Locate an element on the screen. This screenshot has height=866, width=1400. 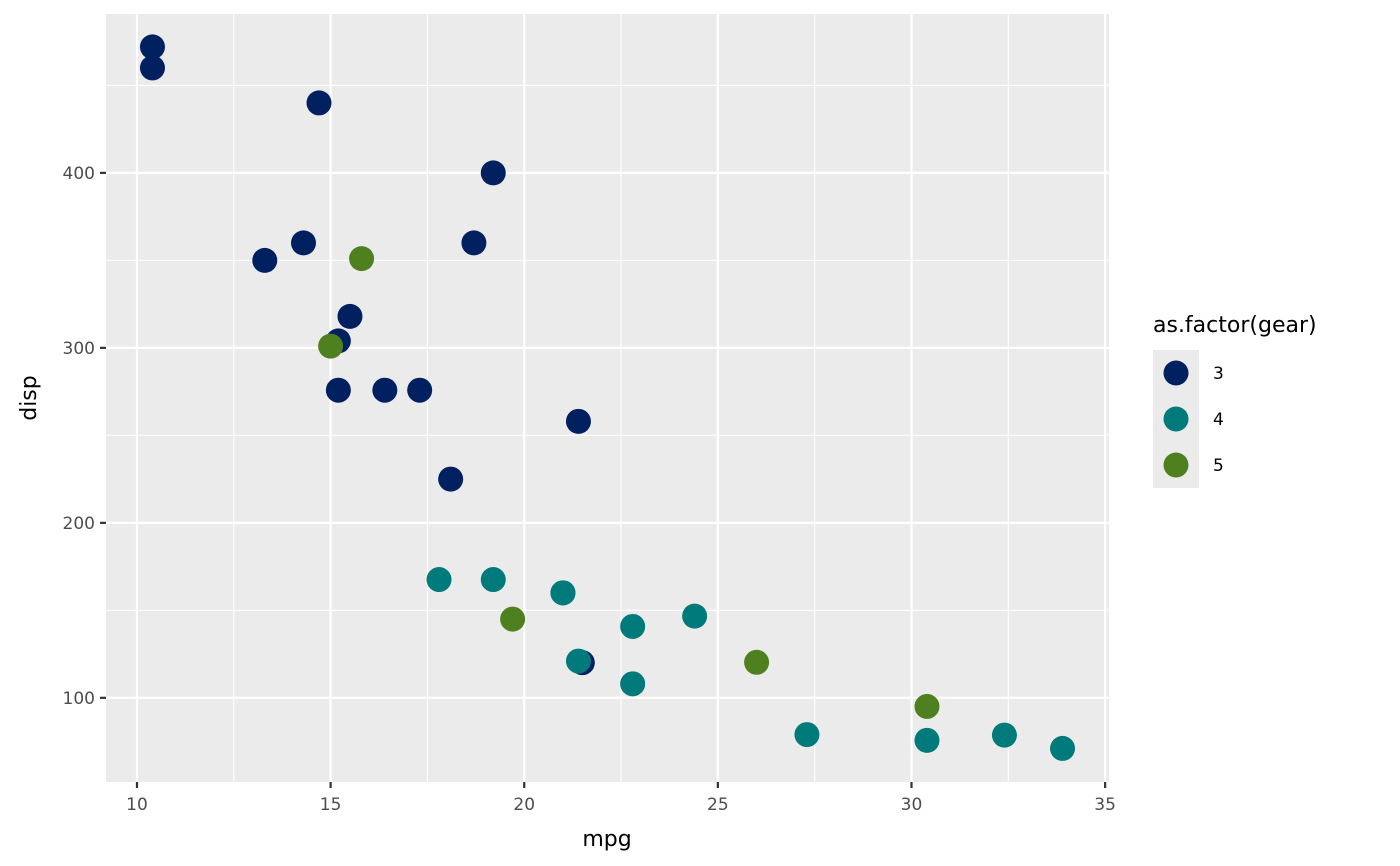
x-axis-title: mpg is located at coordinates (606, 839).